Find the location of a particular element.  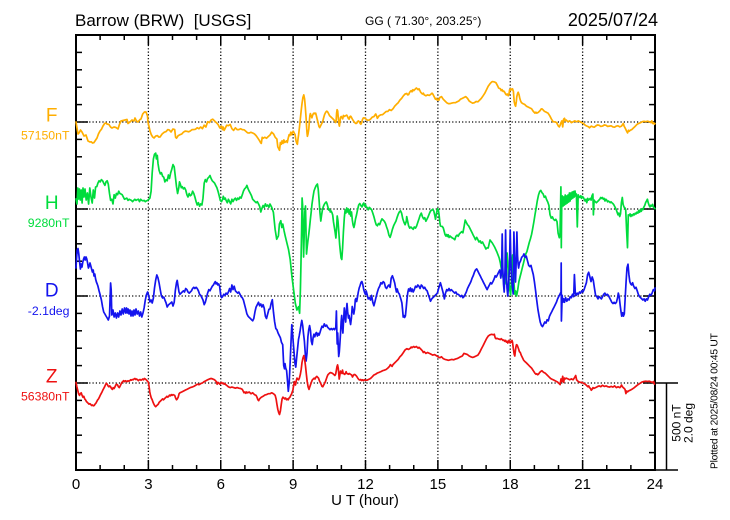

svg-text: 3 is located at coordinates (148, 484).